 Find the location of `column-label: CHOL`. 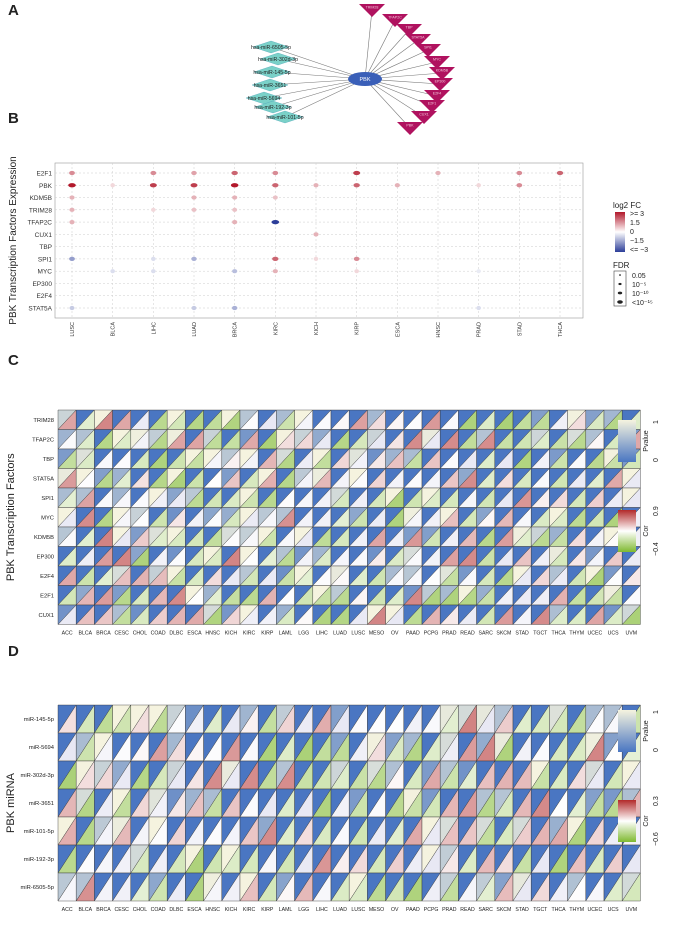

column-label: CHOL is located at coordinates (140, 910).